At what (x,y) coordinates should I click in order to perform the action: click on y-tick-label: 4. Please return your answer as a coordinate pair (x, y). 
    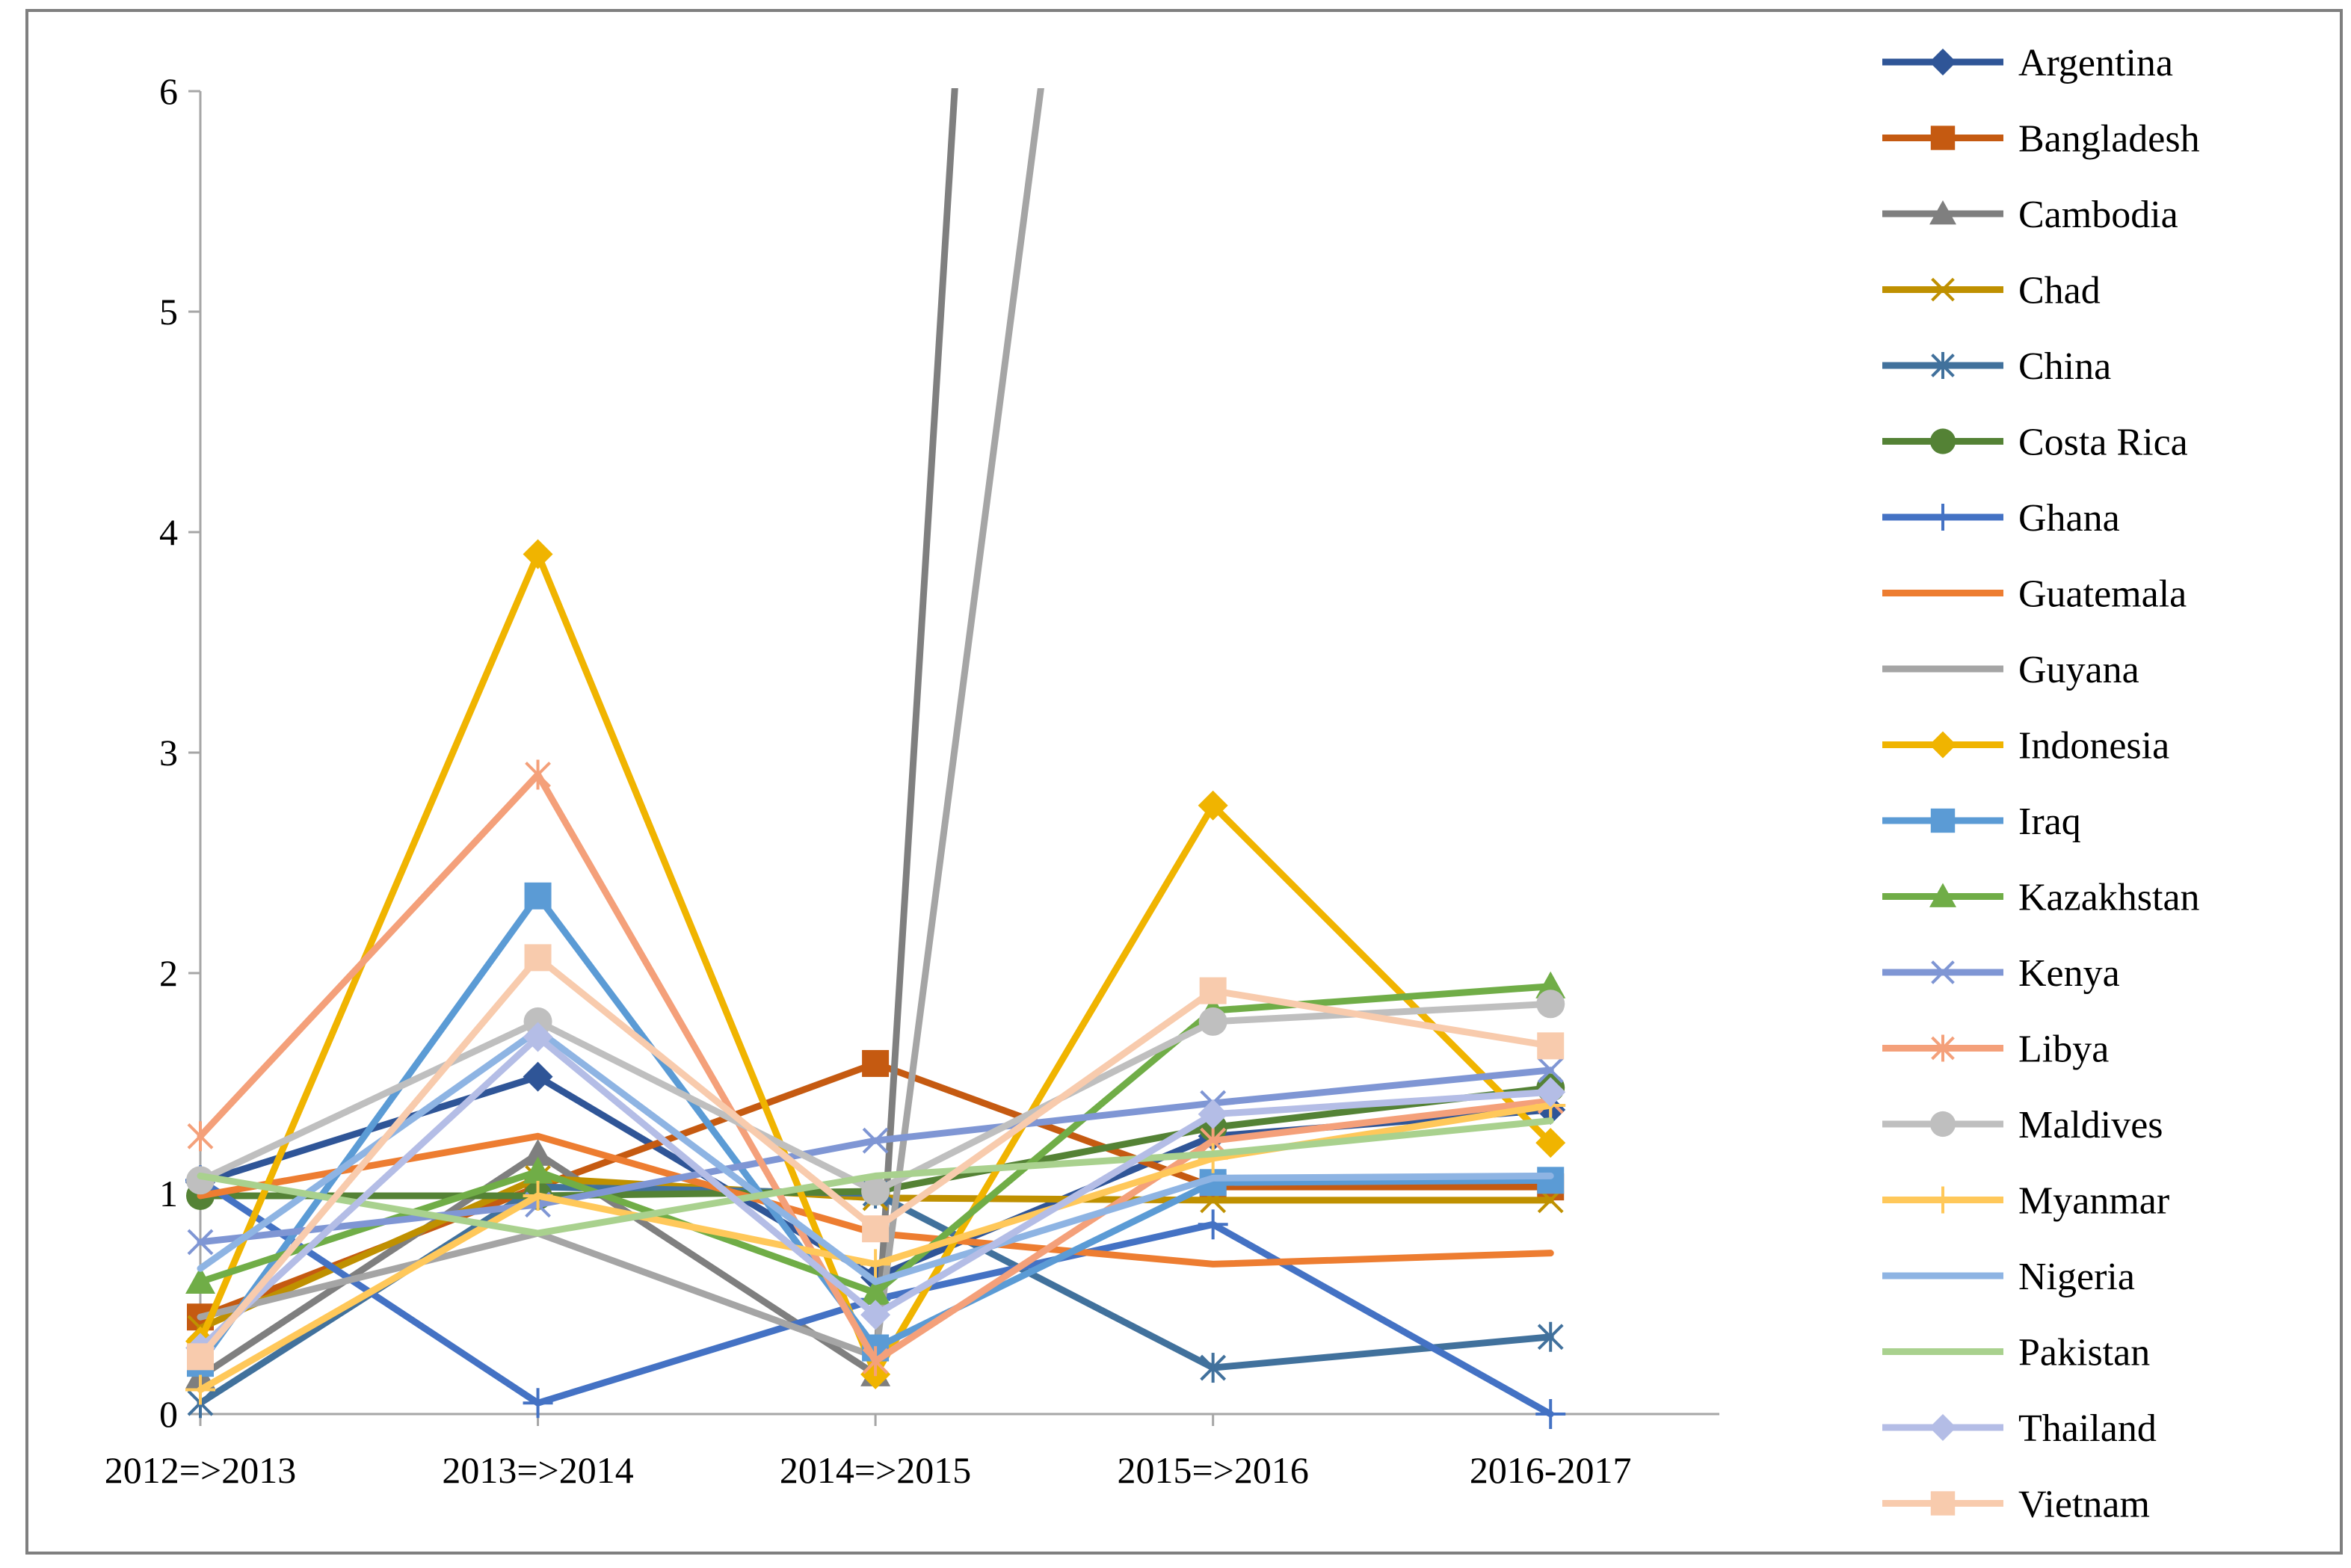
    Looking at the image, I should click on (169, 532).